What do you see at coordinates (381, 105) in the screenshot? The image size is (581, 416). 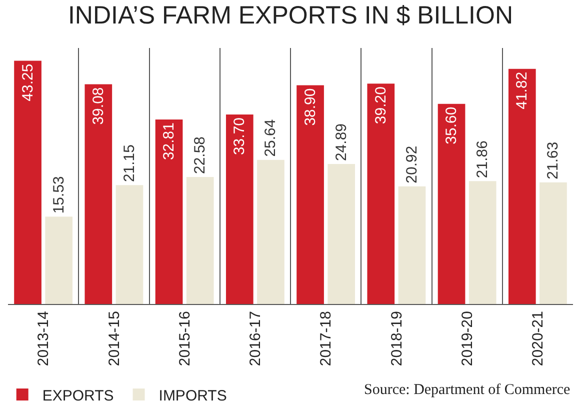 I see `data-label: 39.20` at bounding box center [381, 105].